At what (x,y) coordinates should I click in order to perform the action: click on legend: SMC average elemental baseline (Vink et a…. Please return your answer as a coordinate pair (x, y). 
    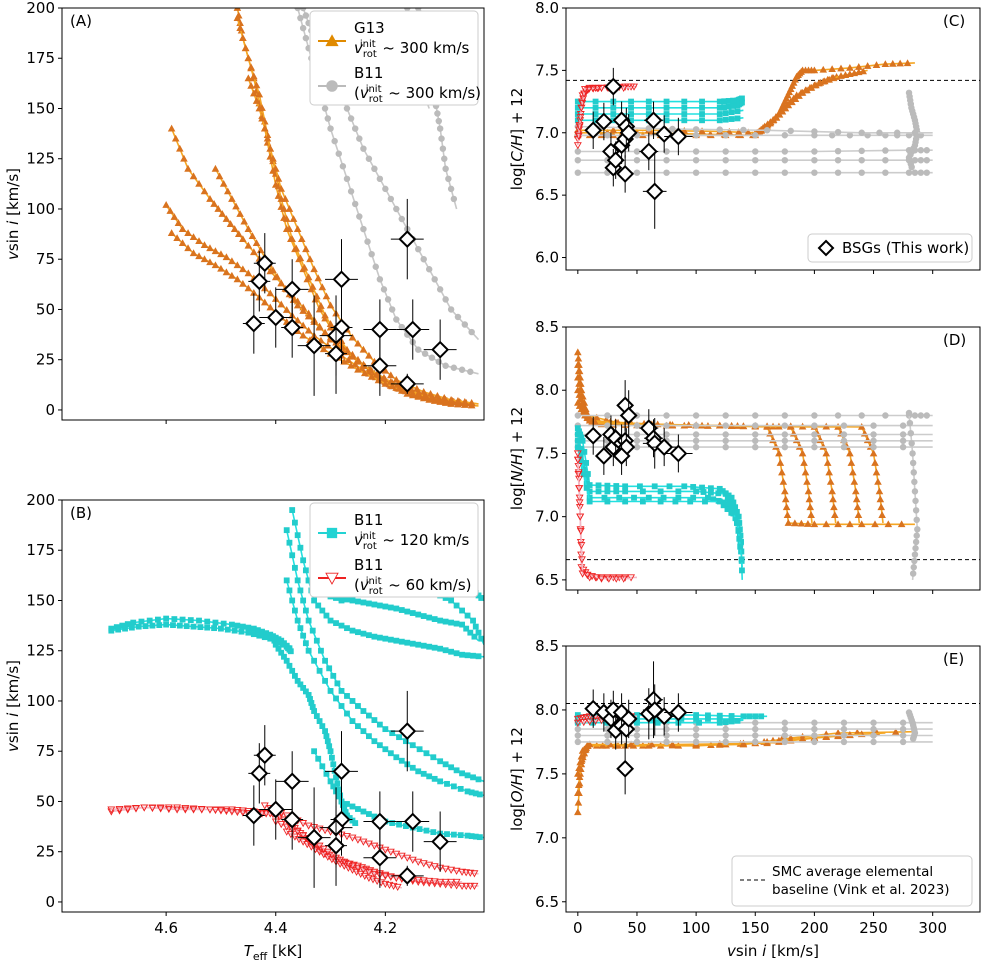
    Looking at the image, I should click on (852, 881).